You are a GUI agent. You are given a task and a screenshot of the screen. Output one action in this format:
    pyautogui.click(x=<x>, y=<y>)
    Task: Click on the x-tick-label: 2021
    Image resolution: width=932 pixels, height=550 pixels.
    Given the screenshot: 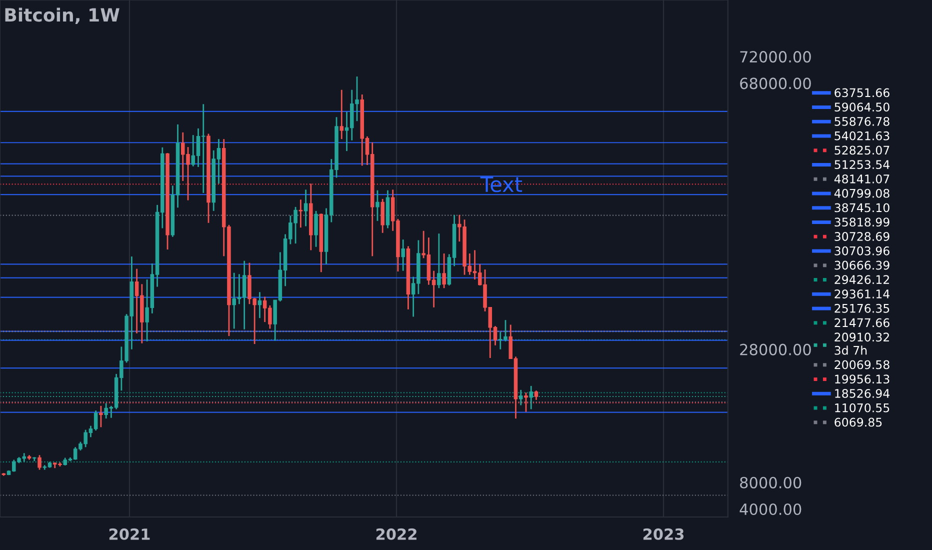 What is the action you would take?
    pyautogui.click(x=129, y=534)
    